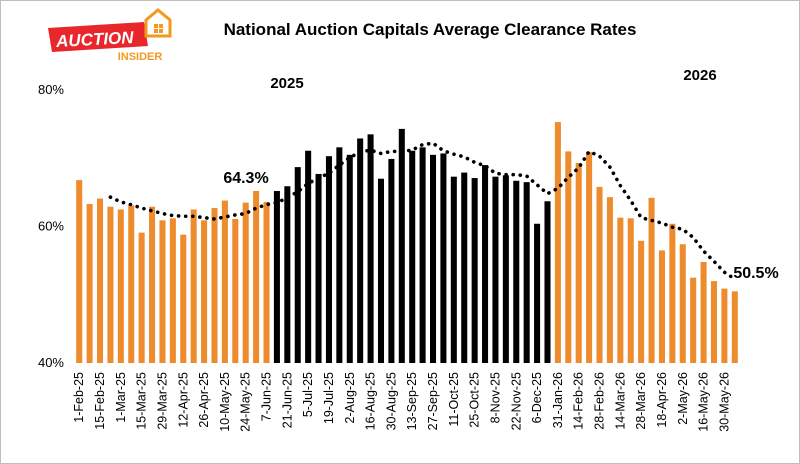 This screenshot has height=464, width=800. I want to click on logo-word-auction: AUCTION, so click(95, 39).